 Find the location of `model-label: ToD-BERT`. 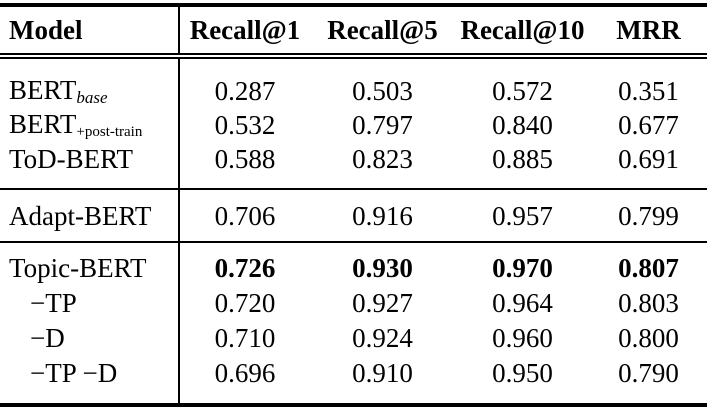

model-label: ToD-BERT is located at coordinates (90, 165).